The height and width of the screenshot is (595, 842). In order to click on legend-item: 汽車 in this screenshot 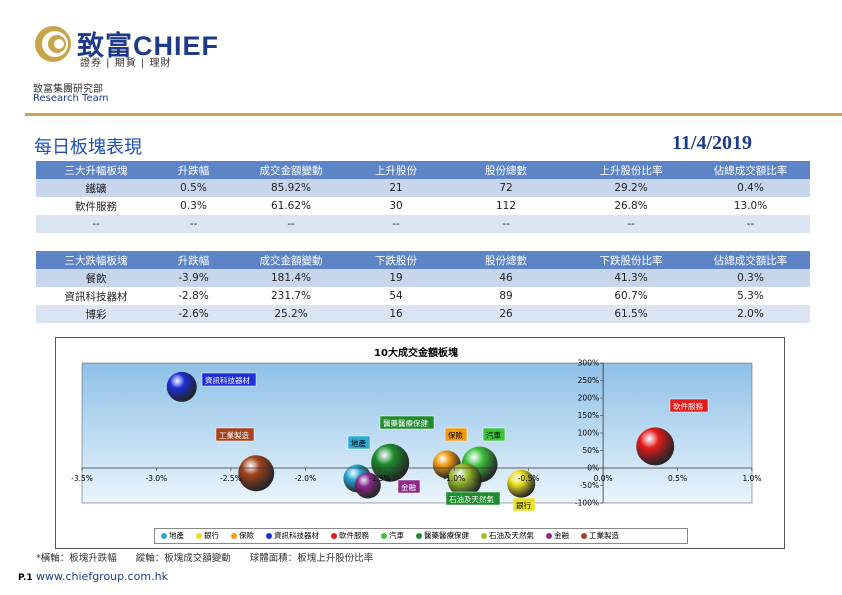, I will do `click(392, 536)`.